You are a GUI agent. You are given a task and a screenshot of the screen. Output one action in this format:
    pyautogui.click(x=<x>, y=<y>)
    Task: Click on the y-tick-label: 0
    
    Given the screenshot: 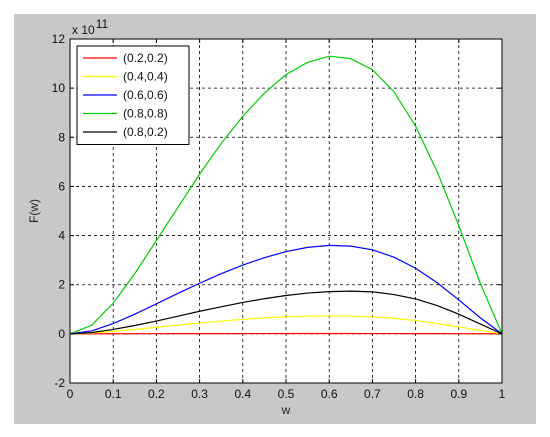 What is the action you would take?
    pyautogui.click(x=61, y=334)
    